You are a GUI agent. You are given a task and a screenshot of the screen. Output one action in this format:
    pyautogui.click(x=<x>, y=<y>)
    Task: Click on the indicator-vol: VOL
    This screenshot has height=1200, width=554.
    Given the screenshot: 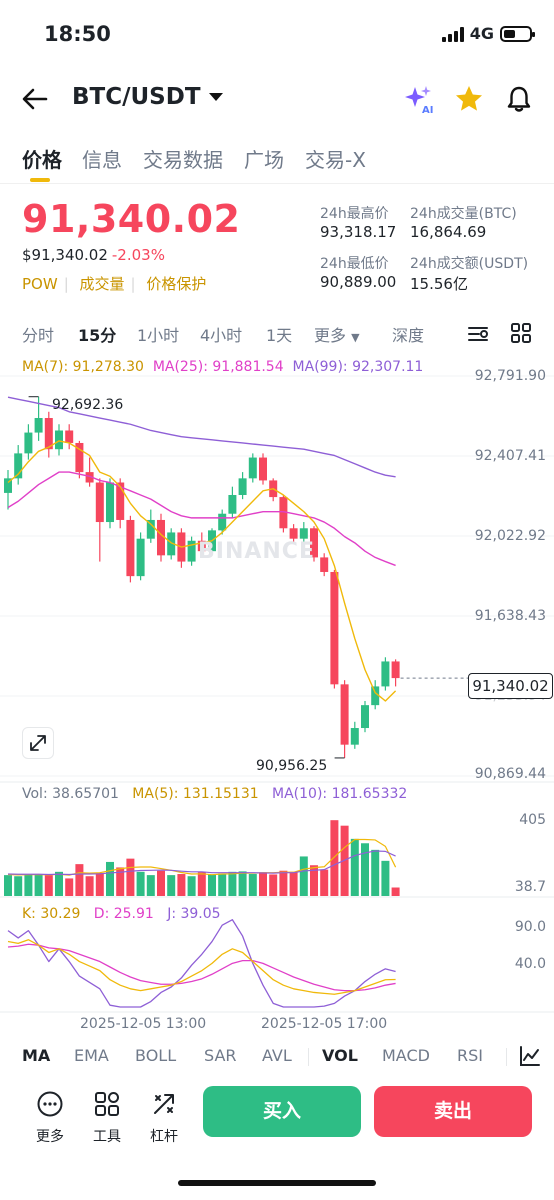 What is the action you would take?
    pyautogui.click(x=340, y=1055)
    